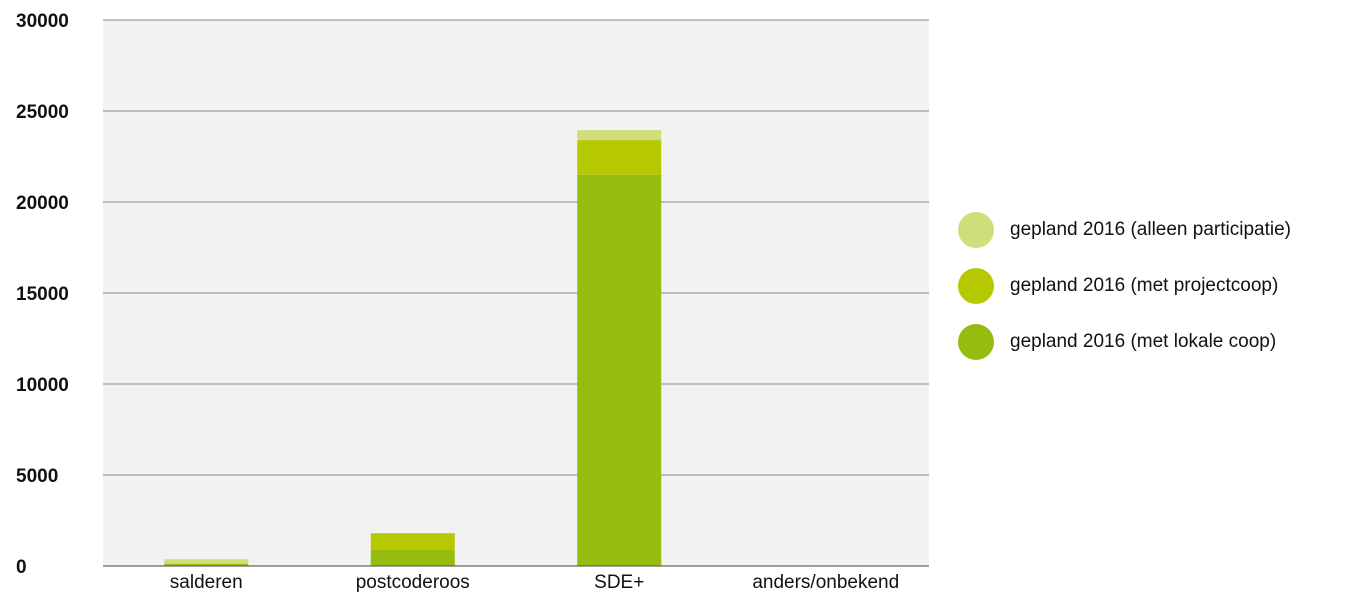  I want to click on x-tick-label: anders/onbekend, so click(825, 582).